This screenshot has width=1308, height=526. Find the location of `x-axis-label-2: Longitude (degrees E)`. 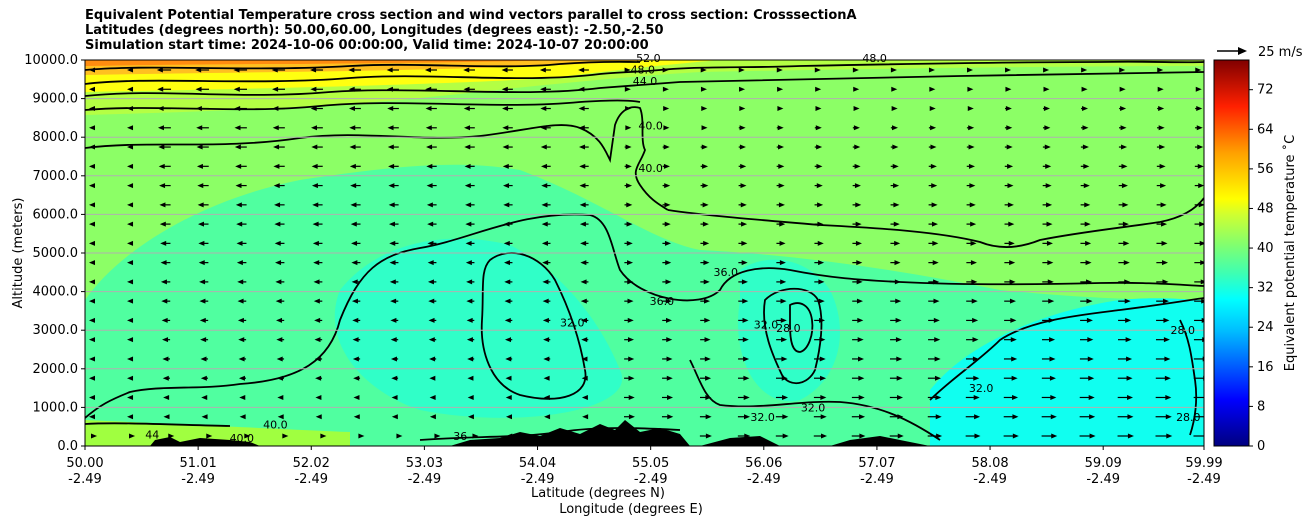

x-axis-label-2: Longitude (degrees E) is located at coordinates (631, 509).